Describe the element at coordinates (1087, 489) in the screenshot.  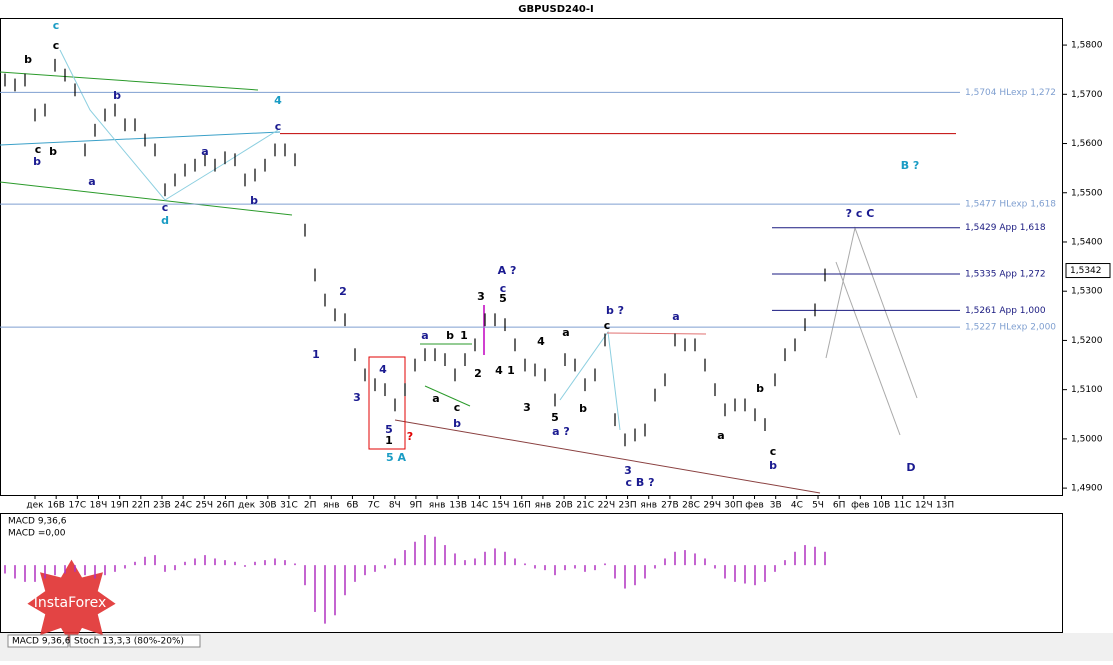
I see `y-tick-label: 1,4900` at that location.